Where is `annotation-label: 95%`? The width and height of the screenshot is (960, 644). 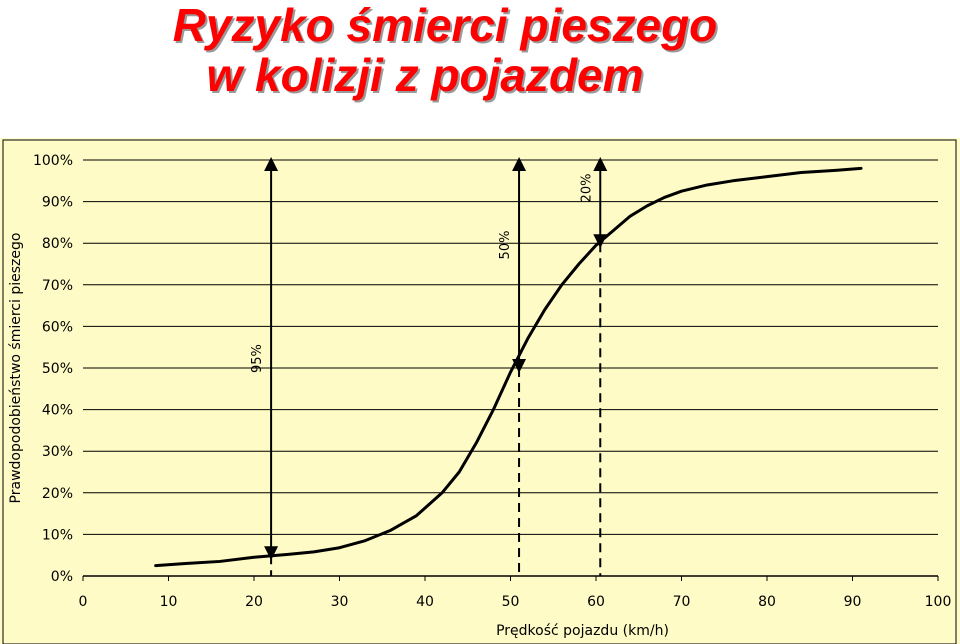
annotation-label: 95% is located at coordinates (257, 358).